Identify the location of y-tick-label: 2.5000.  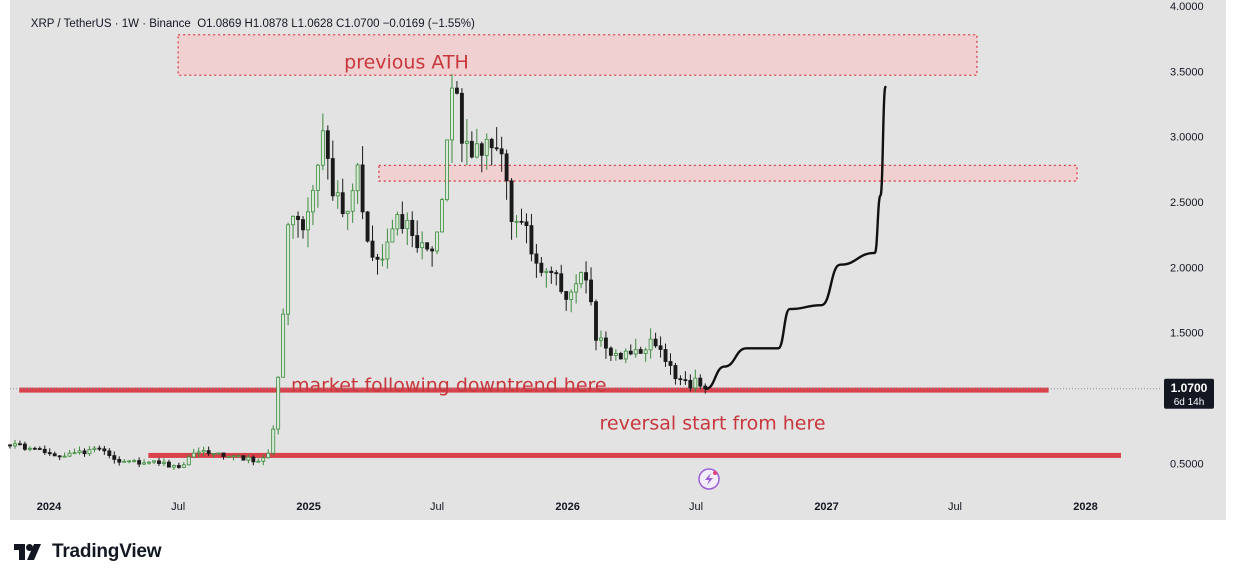
(1187, 203).